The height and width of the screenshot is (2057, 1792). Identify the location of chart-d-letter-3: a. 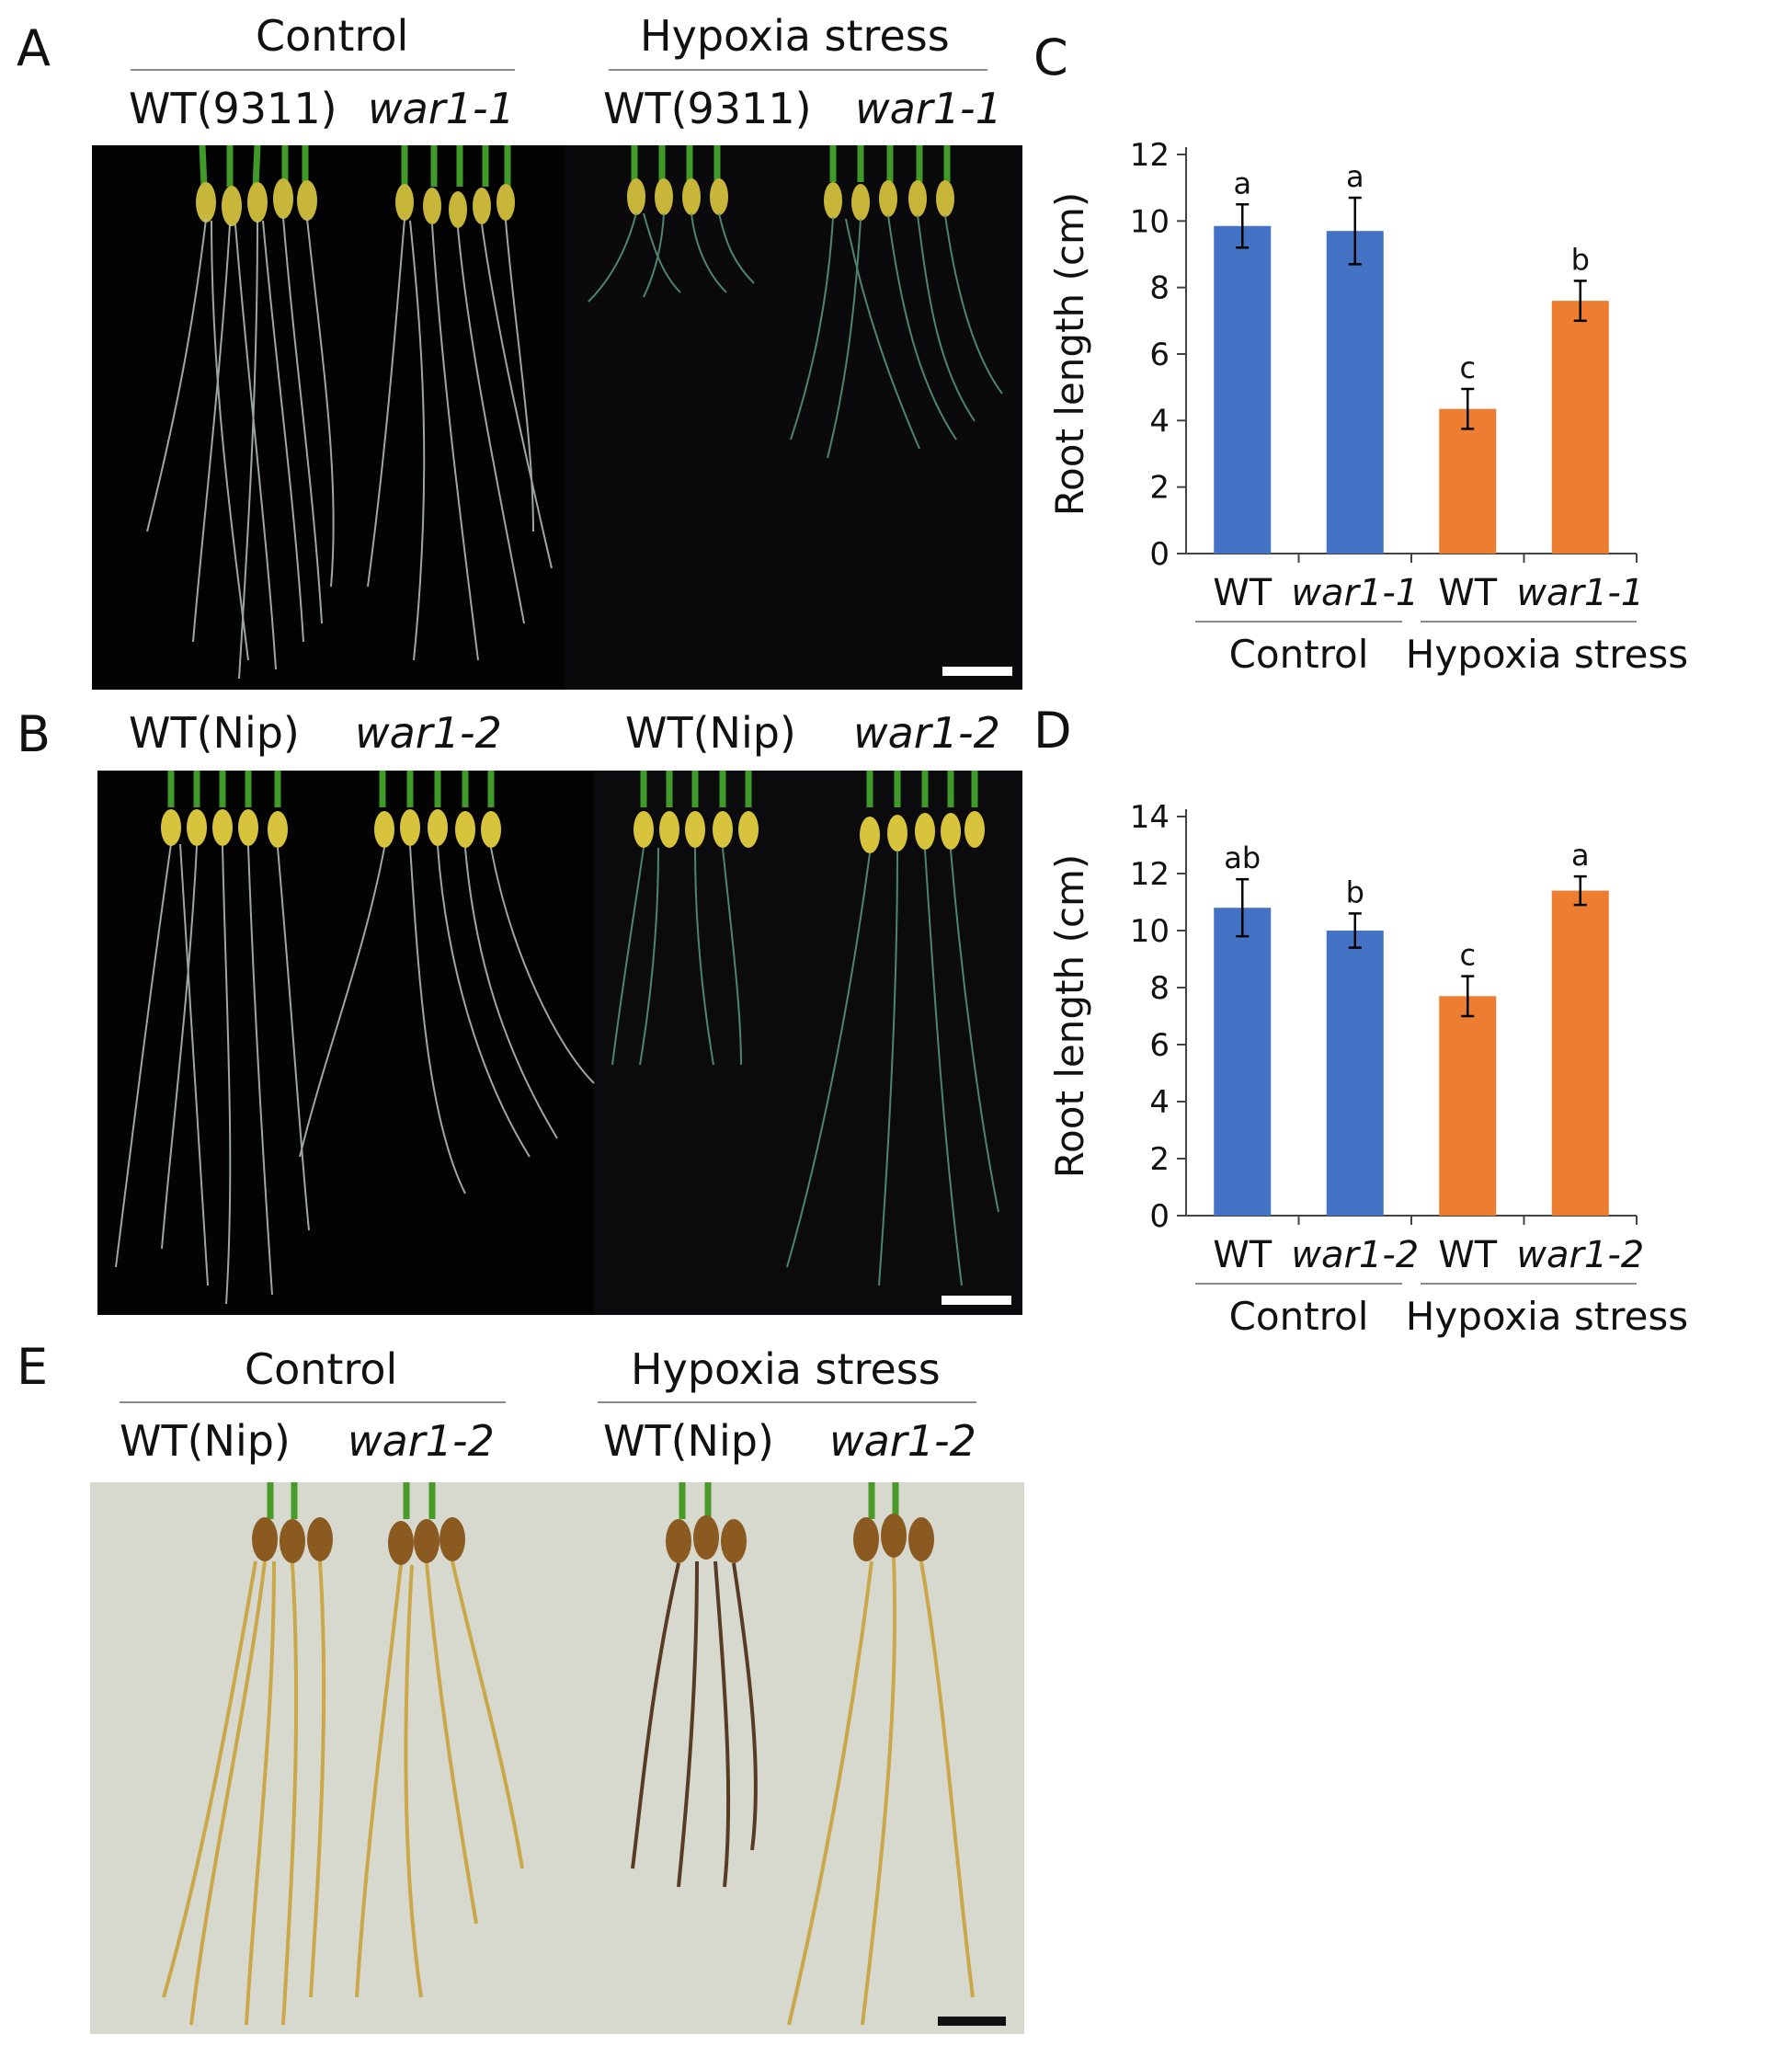
(1581, 856).